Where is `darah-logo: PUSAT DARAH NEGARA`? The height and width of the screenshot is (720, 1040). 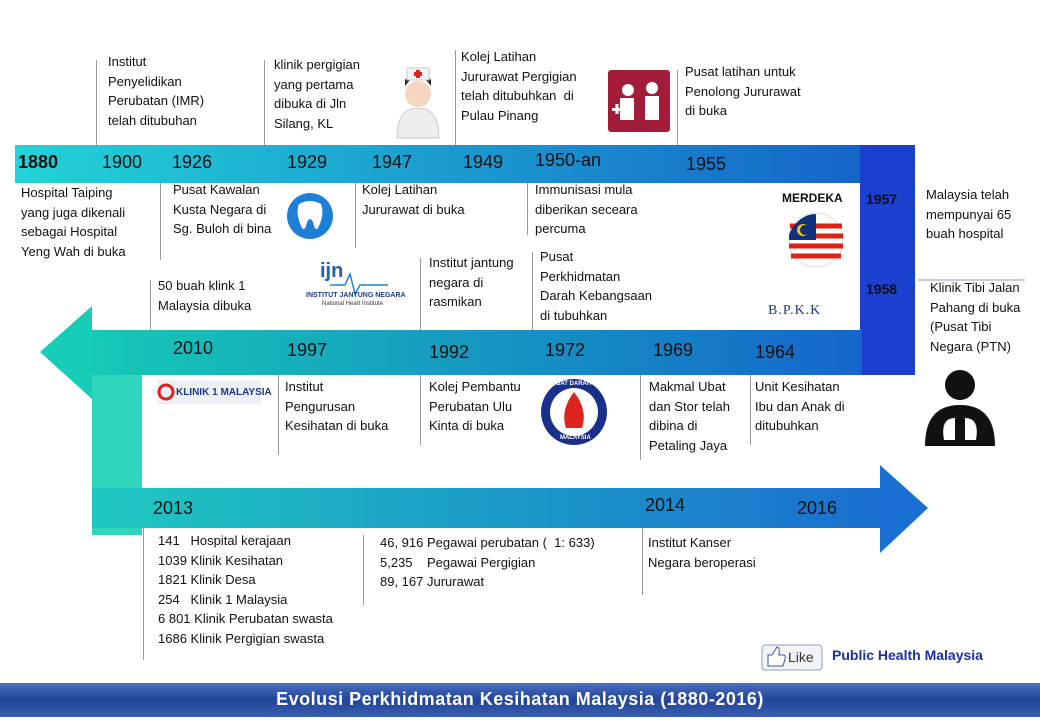
darah-logo: PUSAT DARAH NEGARA is located at coordinates (583, 384).